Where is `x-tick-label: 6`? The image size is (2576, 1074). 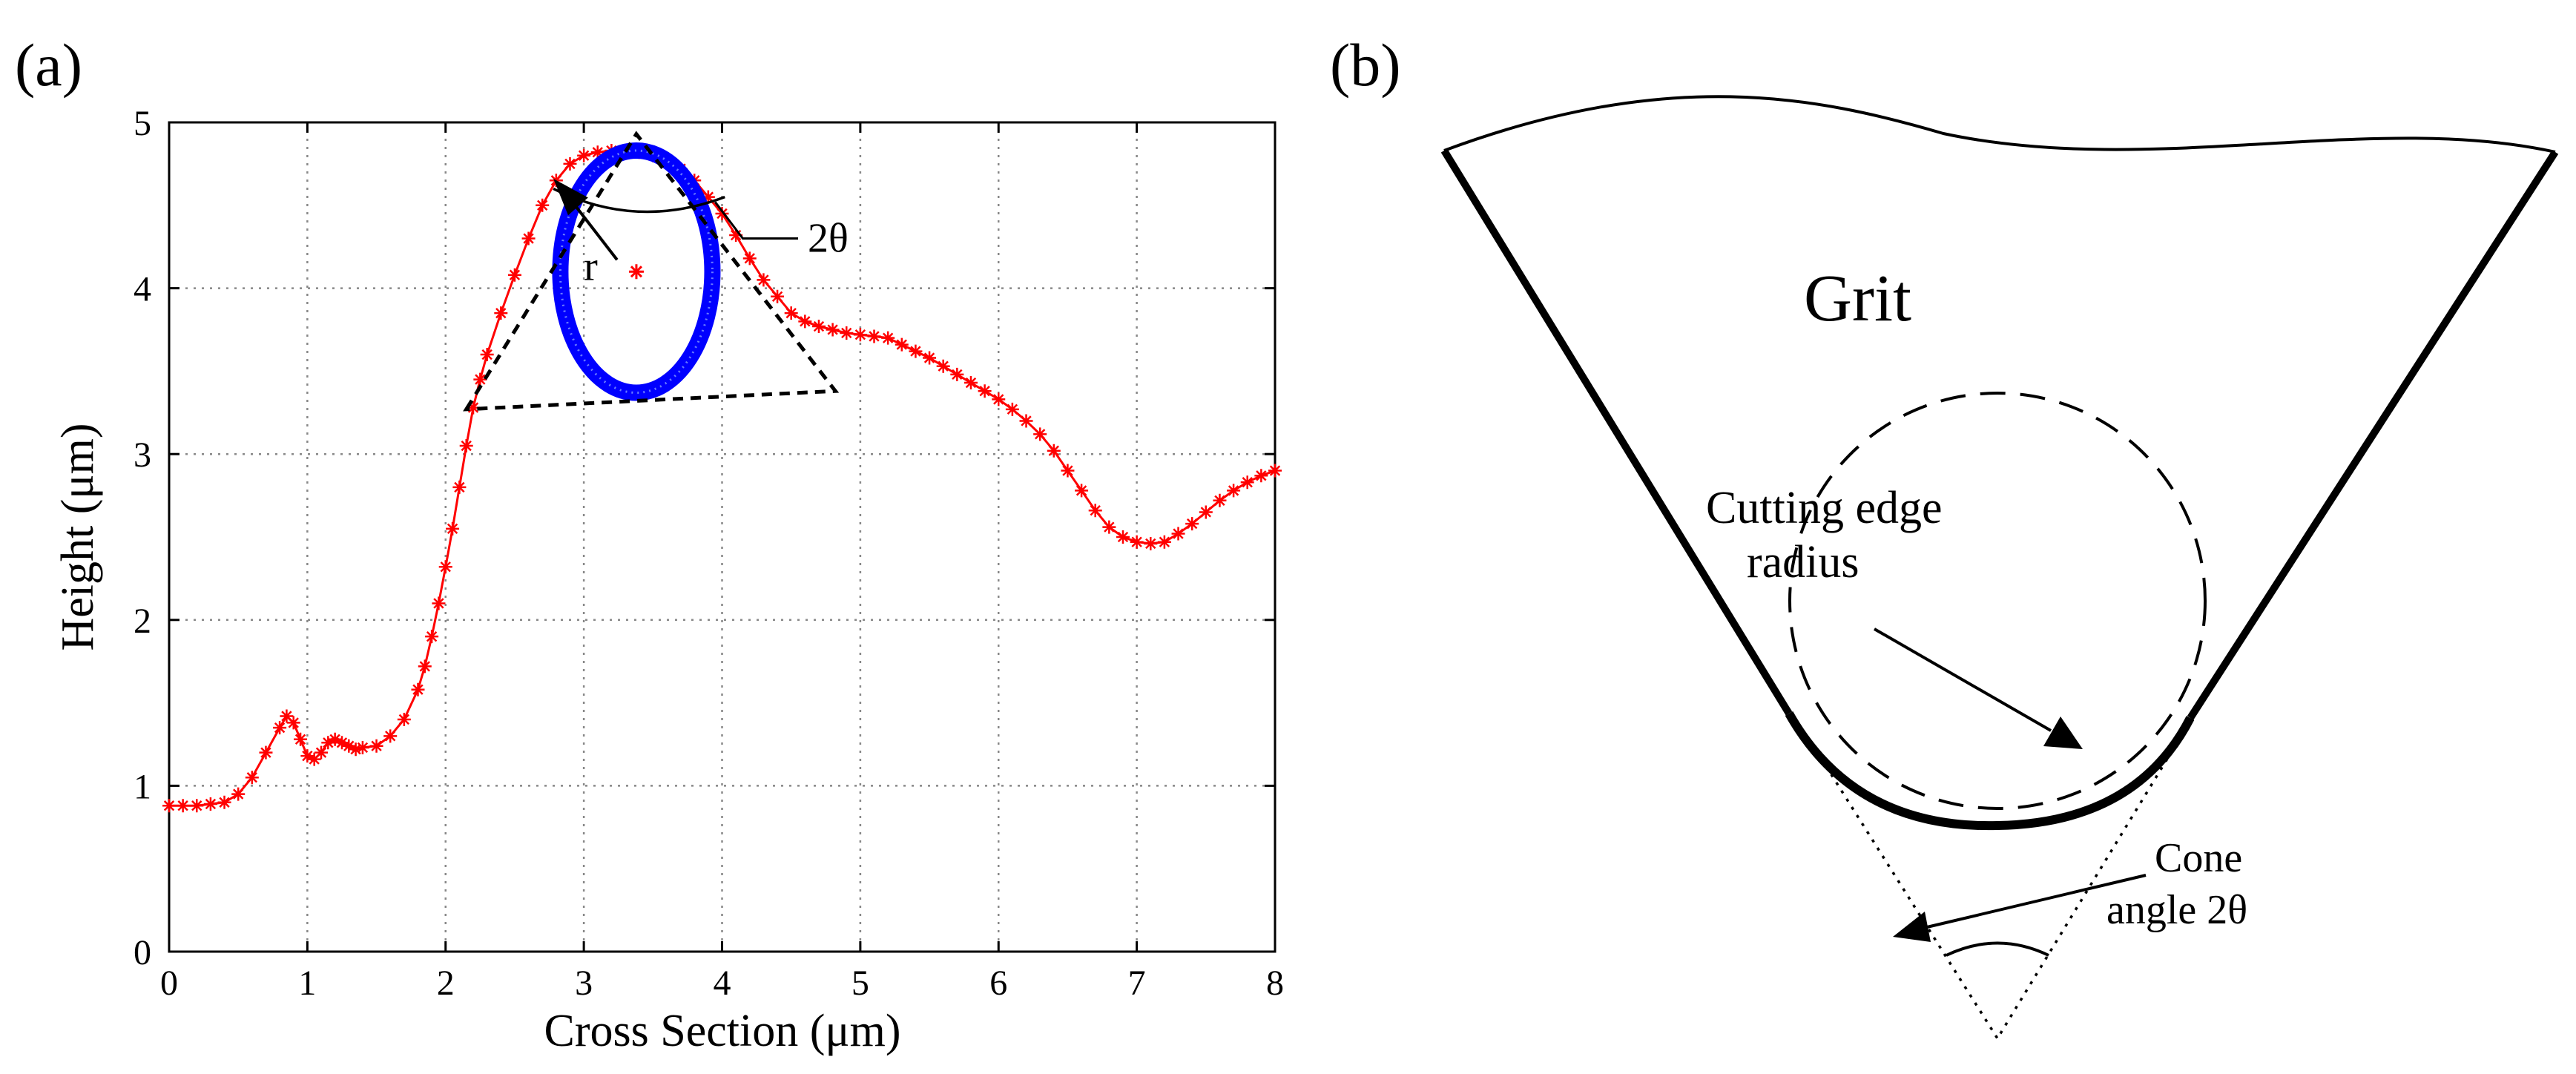 x-tick-label: 6 is located at coordinates (998, 983).